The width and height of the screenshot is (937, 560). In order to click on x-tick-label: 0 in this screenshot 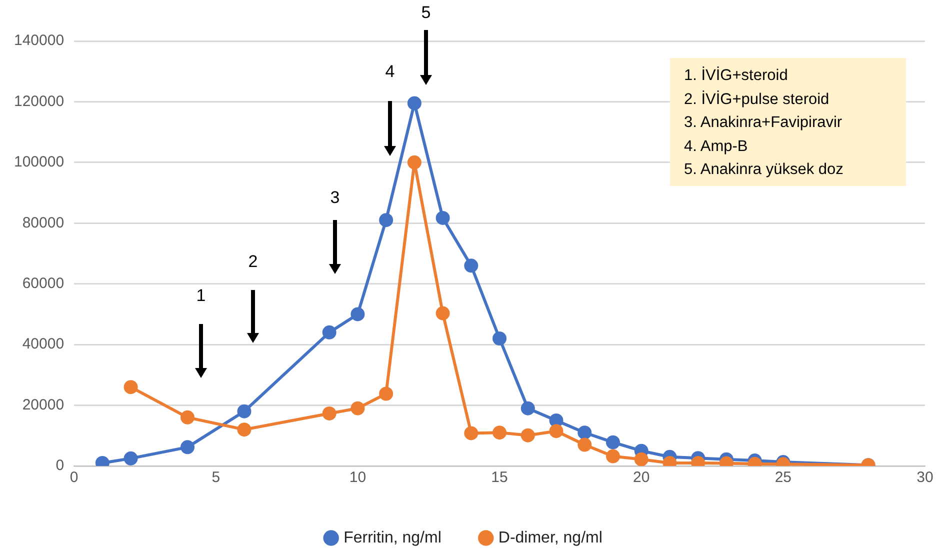, I will do `click(74, 477)`.